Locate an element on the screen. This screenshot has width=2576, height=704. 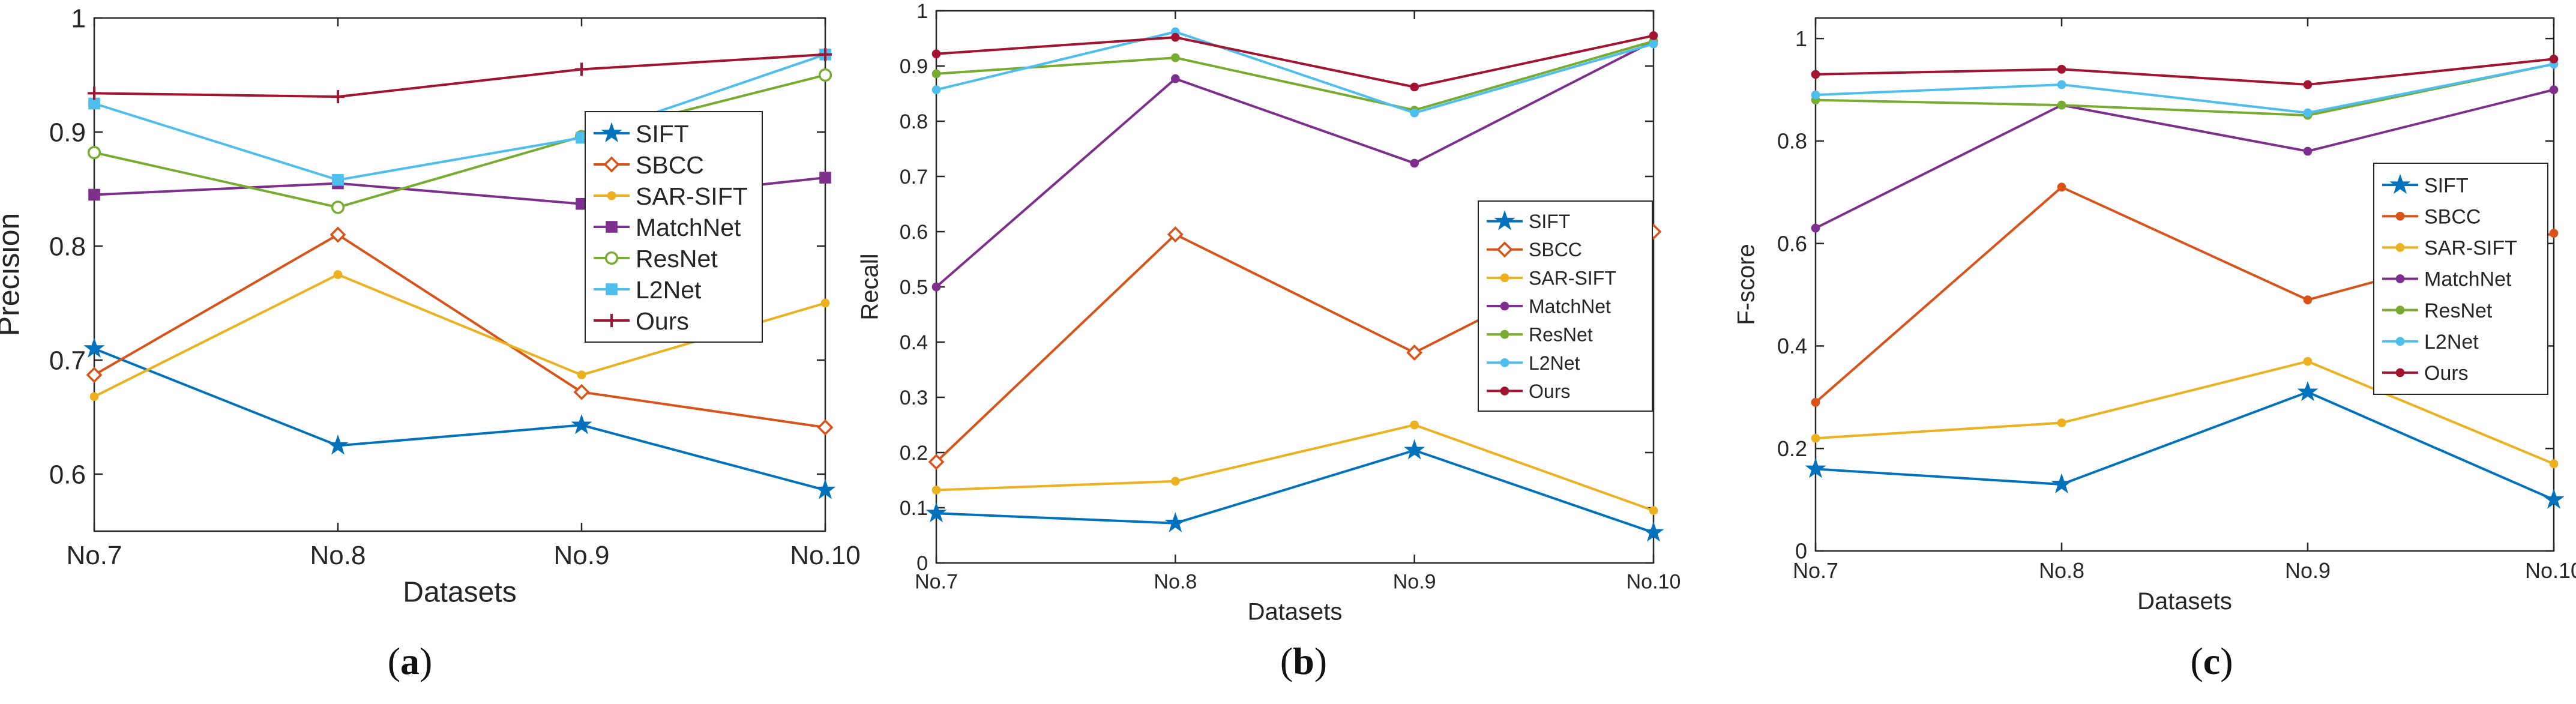
ytick-label-1-3: 0.3 is located at coordinates (914, 398).